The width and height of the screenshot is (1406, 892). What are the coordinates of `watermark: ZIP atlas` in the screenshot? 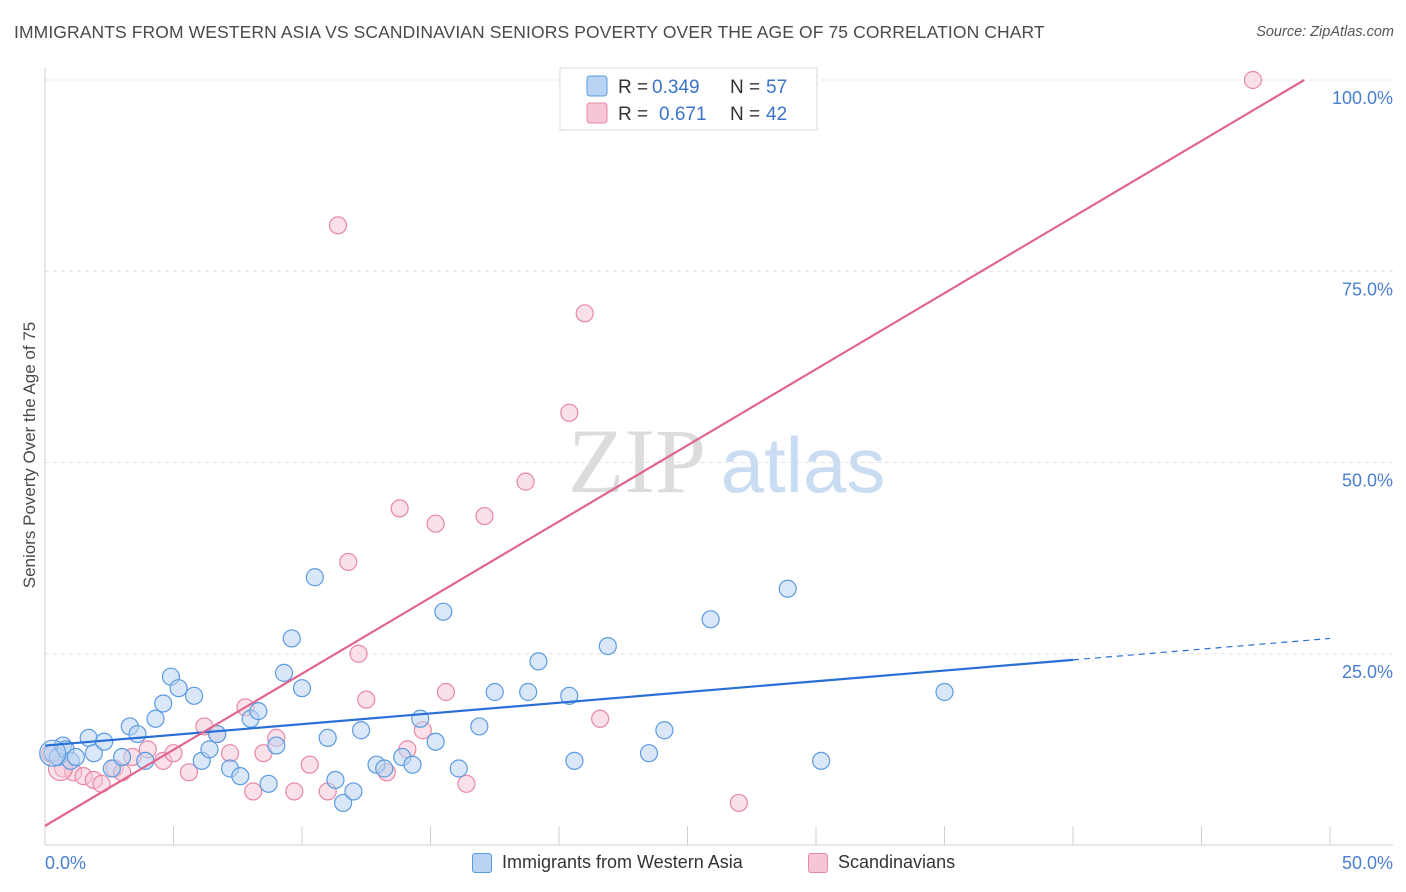 It's located at (726, 461).